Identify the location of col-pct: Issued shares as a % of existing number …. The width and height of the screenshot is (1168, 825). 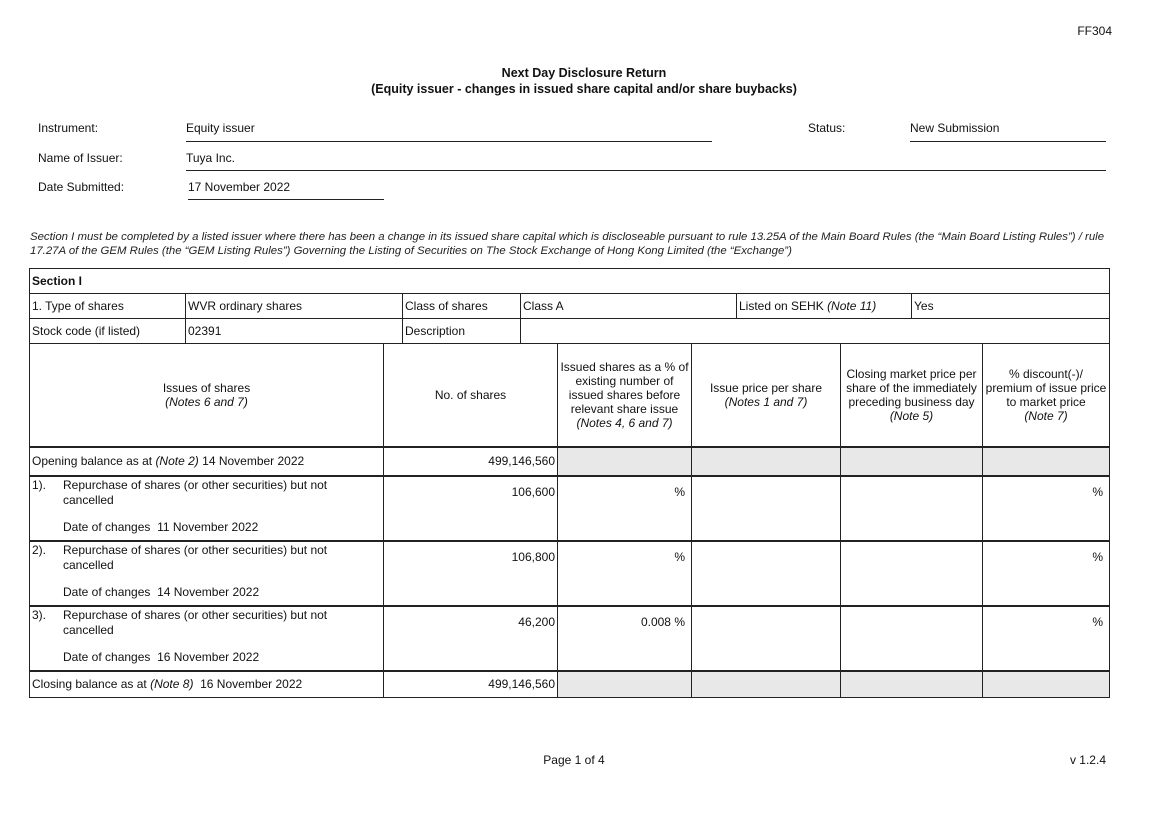
(624, 395).